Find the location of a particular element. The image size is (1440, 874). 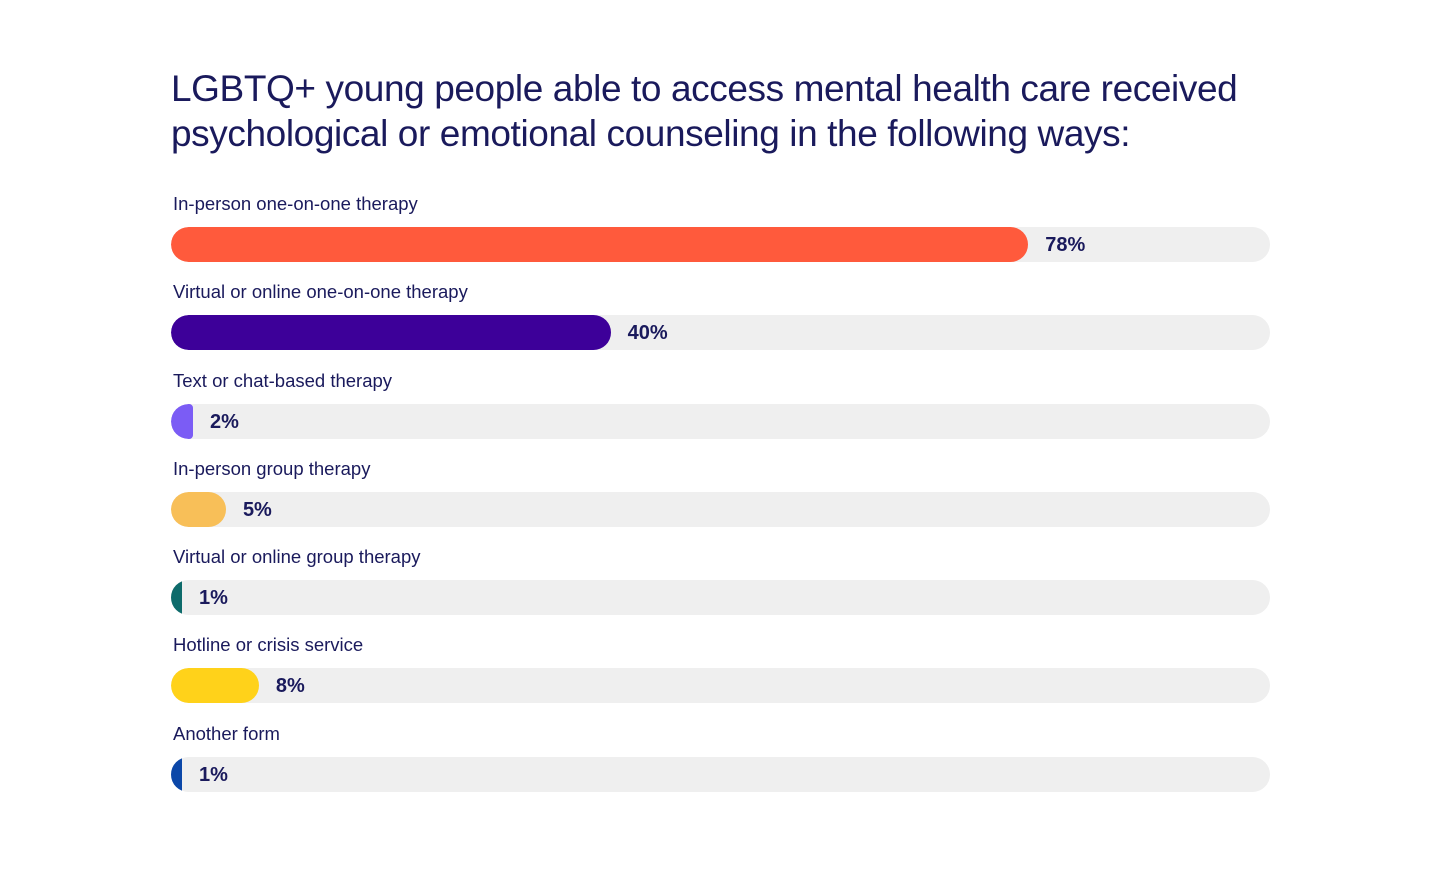

bar-category-label: Virtual or online group therapy is located at coordinates (297, 557).